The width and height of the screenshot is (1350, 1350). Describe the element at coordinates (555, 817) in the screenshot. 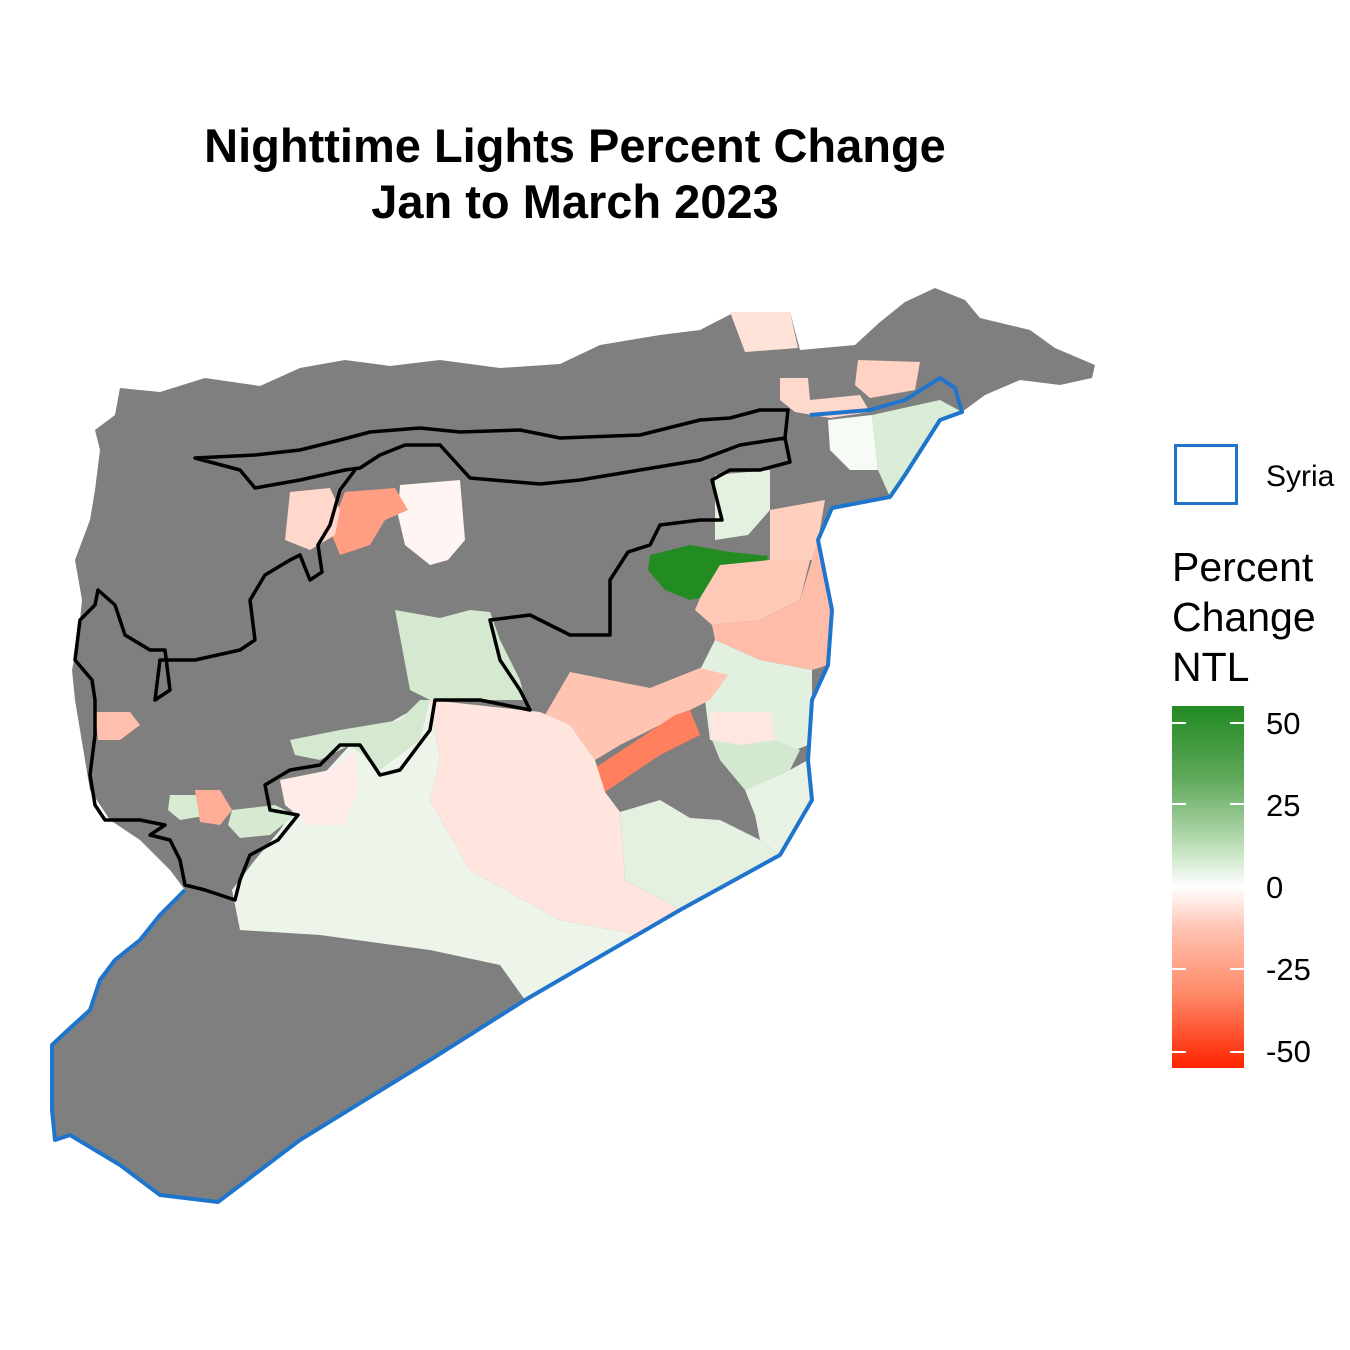

I see `region-palmyra` at that location.